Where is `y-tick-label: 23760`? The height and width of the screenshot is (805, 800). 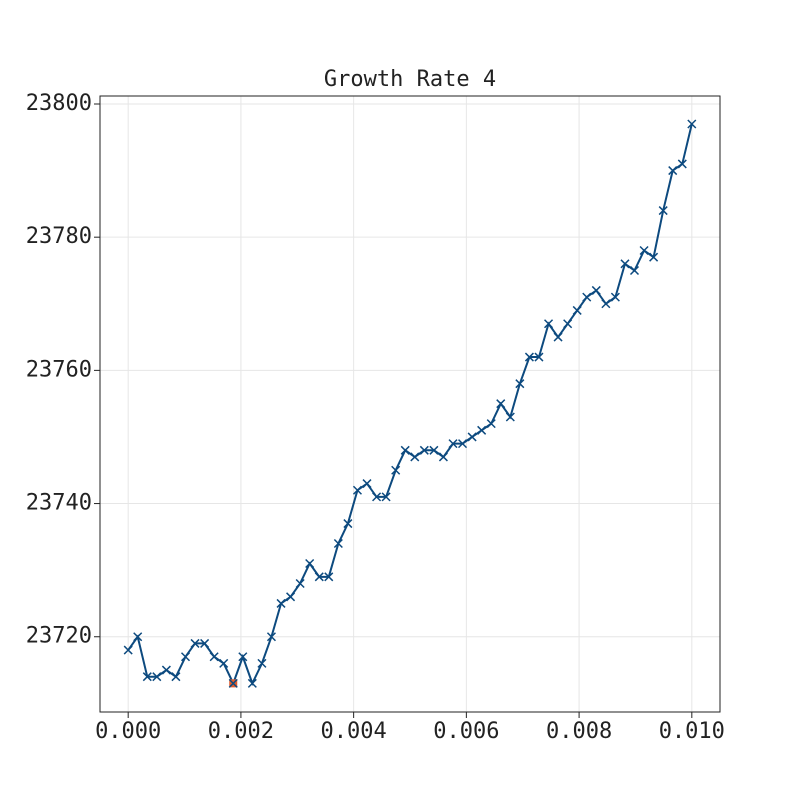
y-tick-label: 23760 is located at coordinates (59, 369).